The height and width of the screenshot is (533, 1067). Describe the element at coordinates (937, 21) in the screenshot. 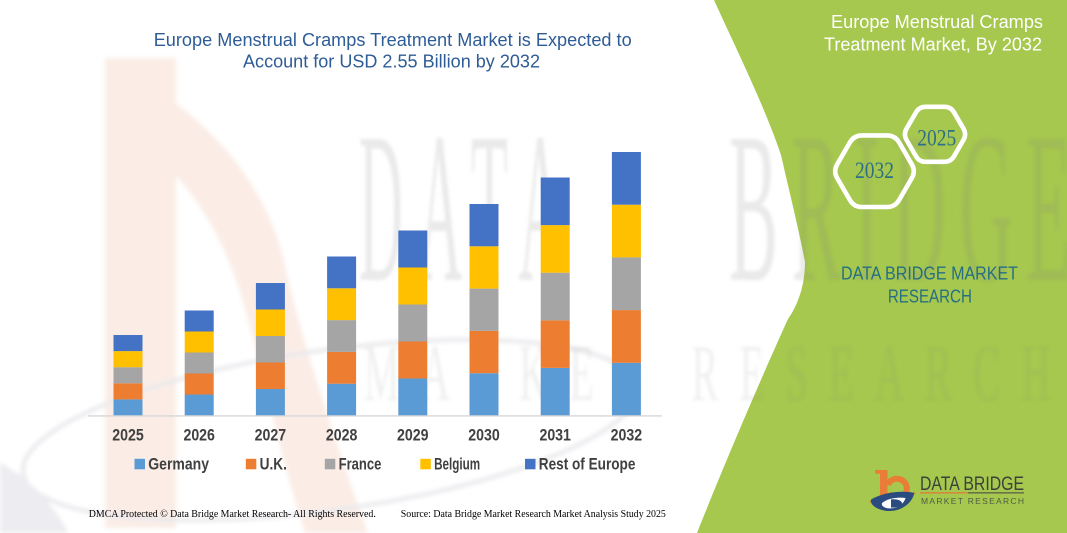

I see `svg-text: Europe Menstrual Cramps` at that location.